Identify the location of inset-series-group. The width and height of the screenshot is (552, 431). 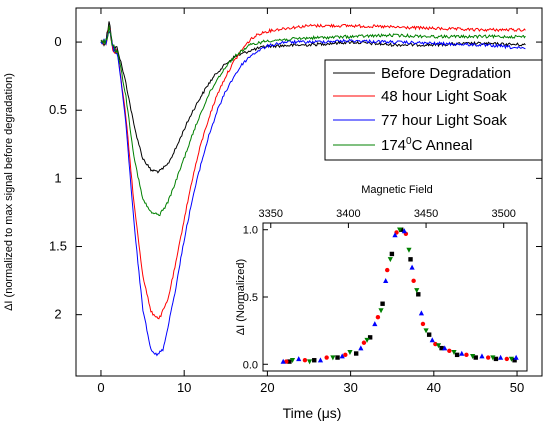
(399, 296).